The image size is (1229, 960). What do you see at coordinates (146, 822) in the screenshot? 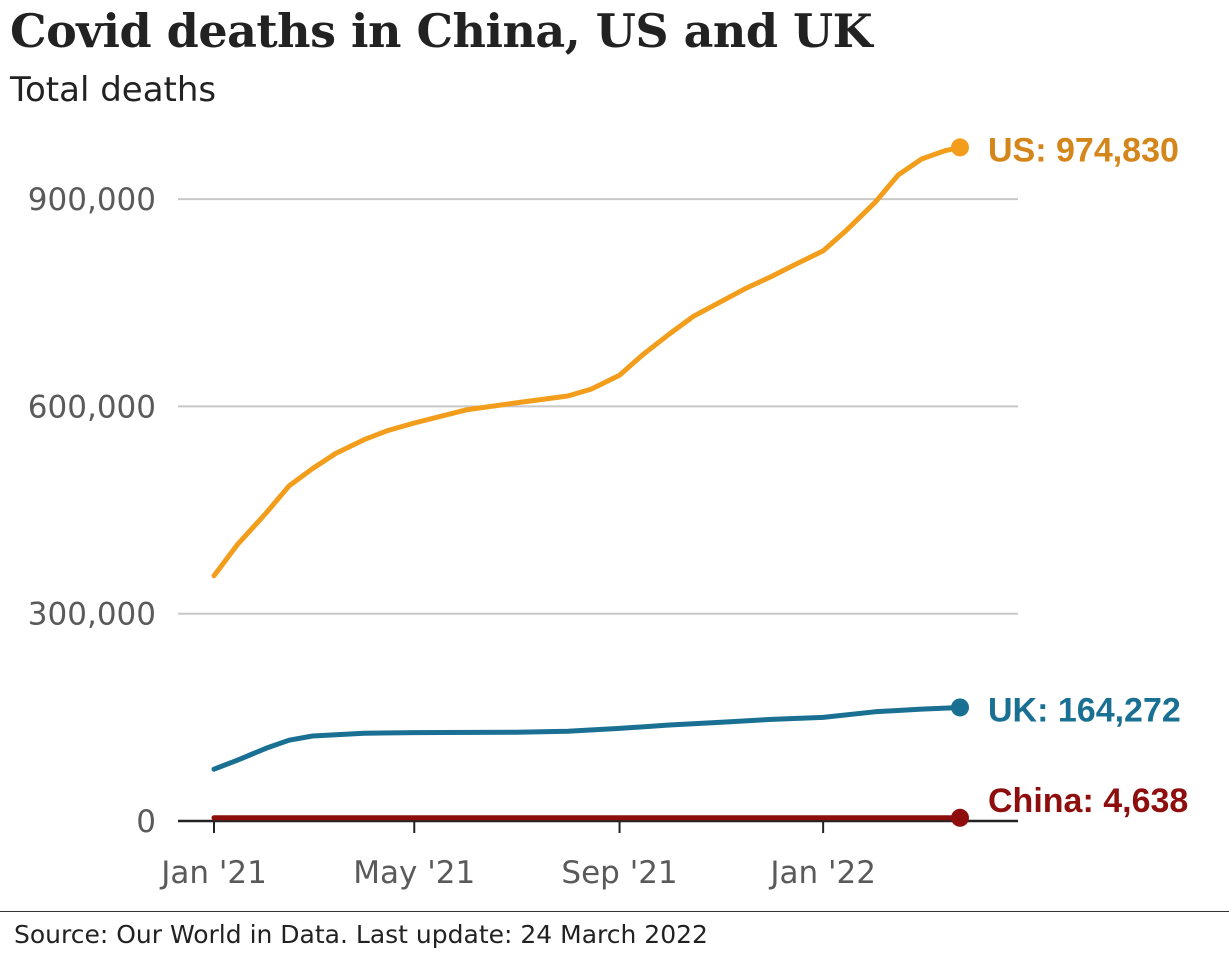
I see `y-tick-label: 0` at bounding box center [146, 822].